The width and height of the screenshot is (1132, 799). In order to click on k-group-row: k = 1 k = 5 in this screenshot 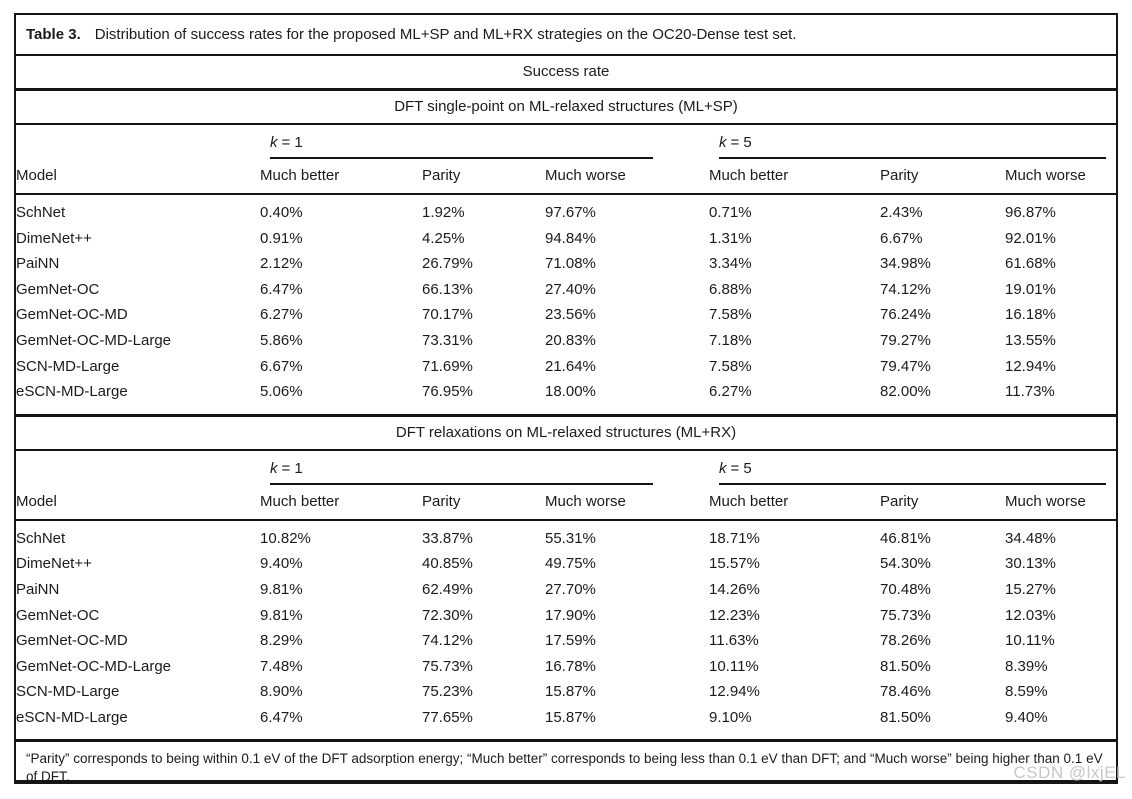, I will do `click(566, 468)`.